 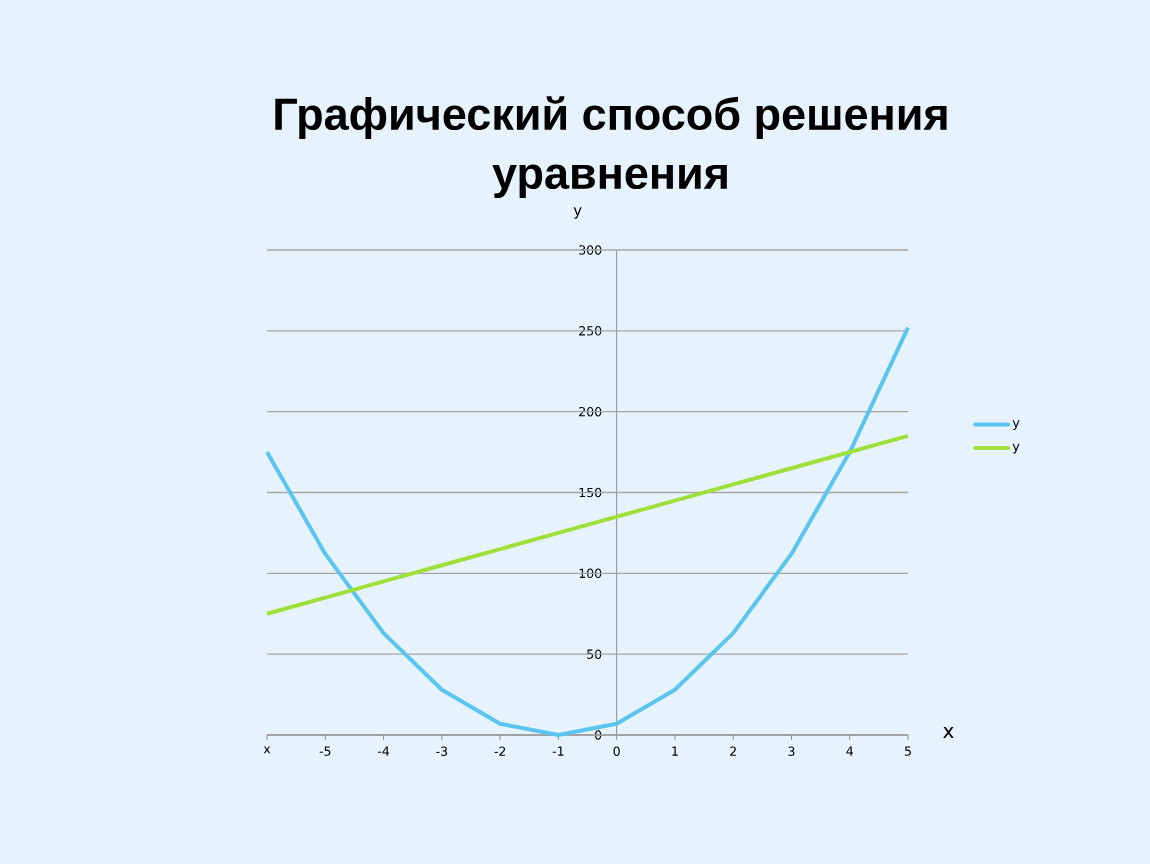 I want to click on y-tick-label: 0, so click(x=598, y=735).